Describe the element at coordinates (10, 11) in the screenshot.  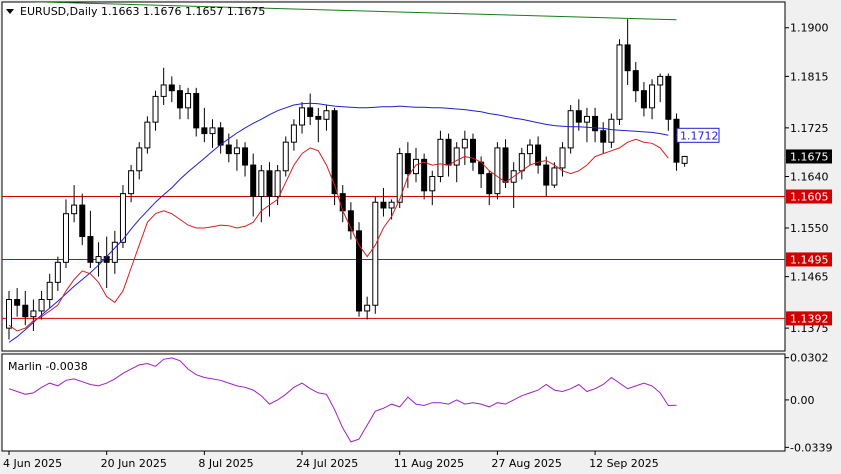
I see `triangle-down-icon` at that location.